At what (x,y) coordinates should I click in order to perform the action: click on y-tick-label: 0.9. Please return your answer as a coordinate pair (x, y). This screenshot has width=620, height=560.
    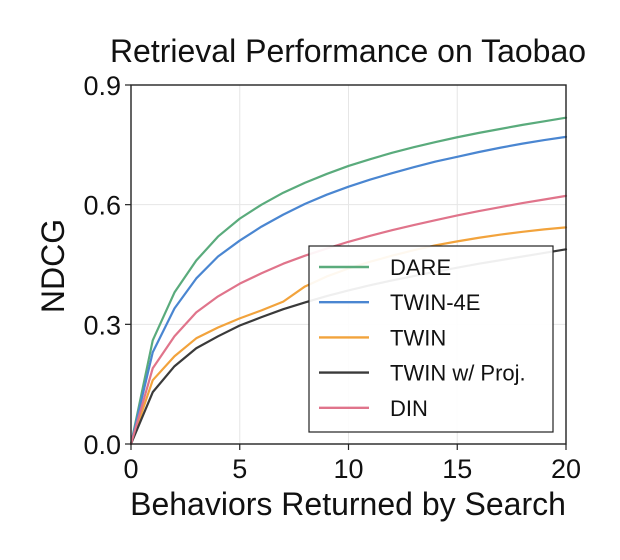
    Looking at the image, I should click on (102, 86).